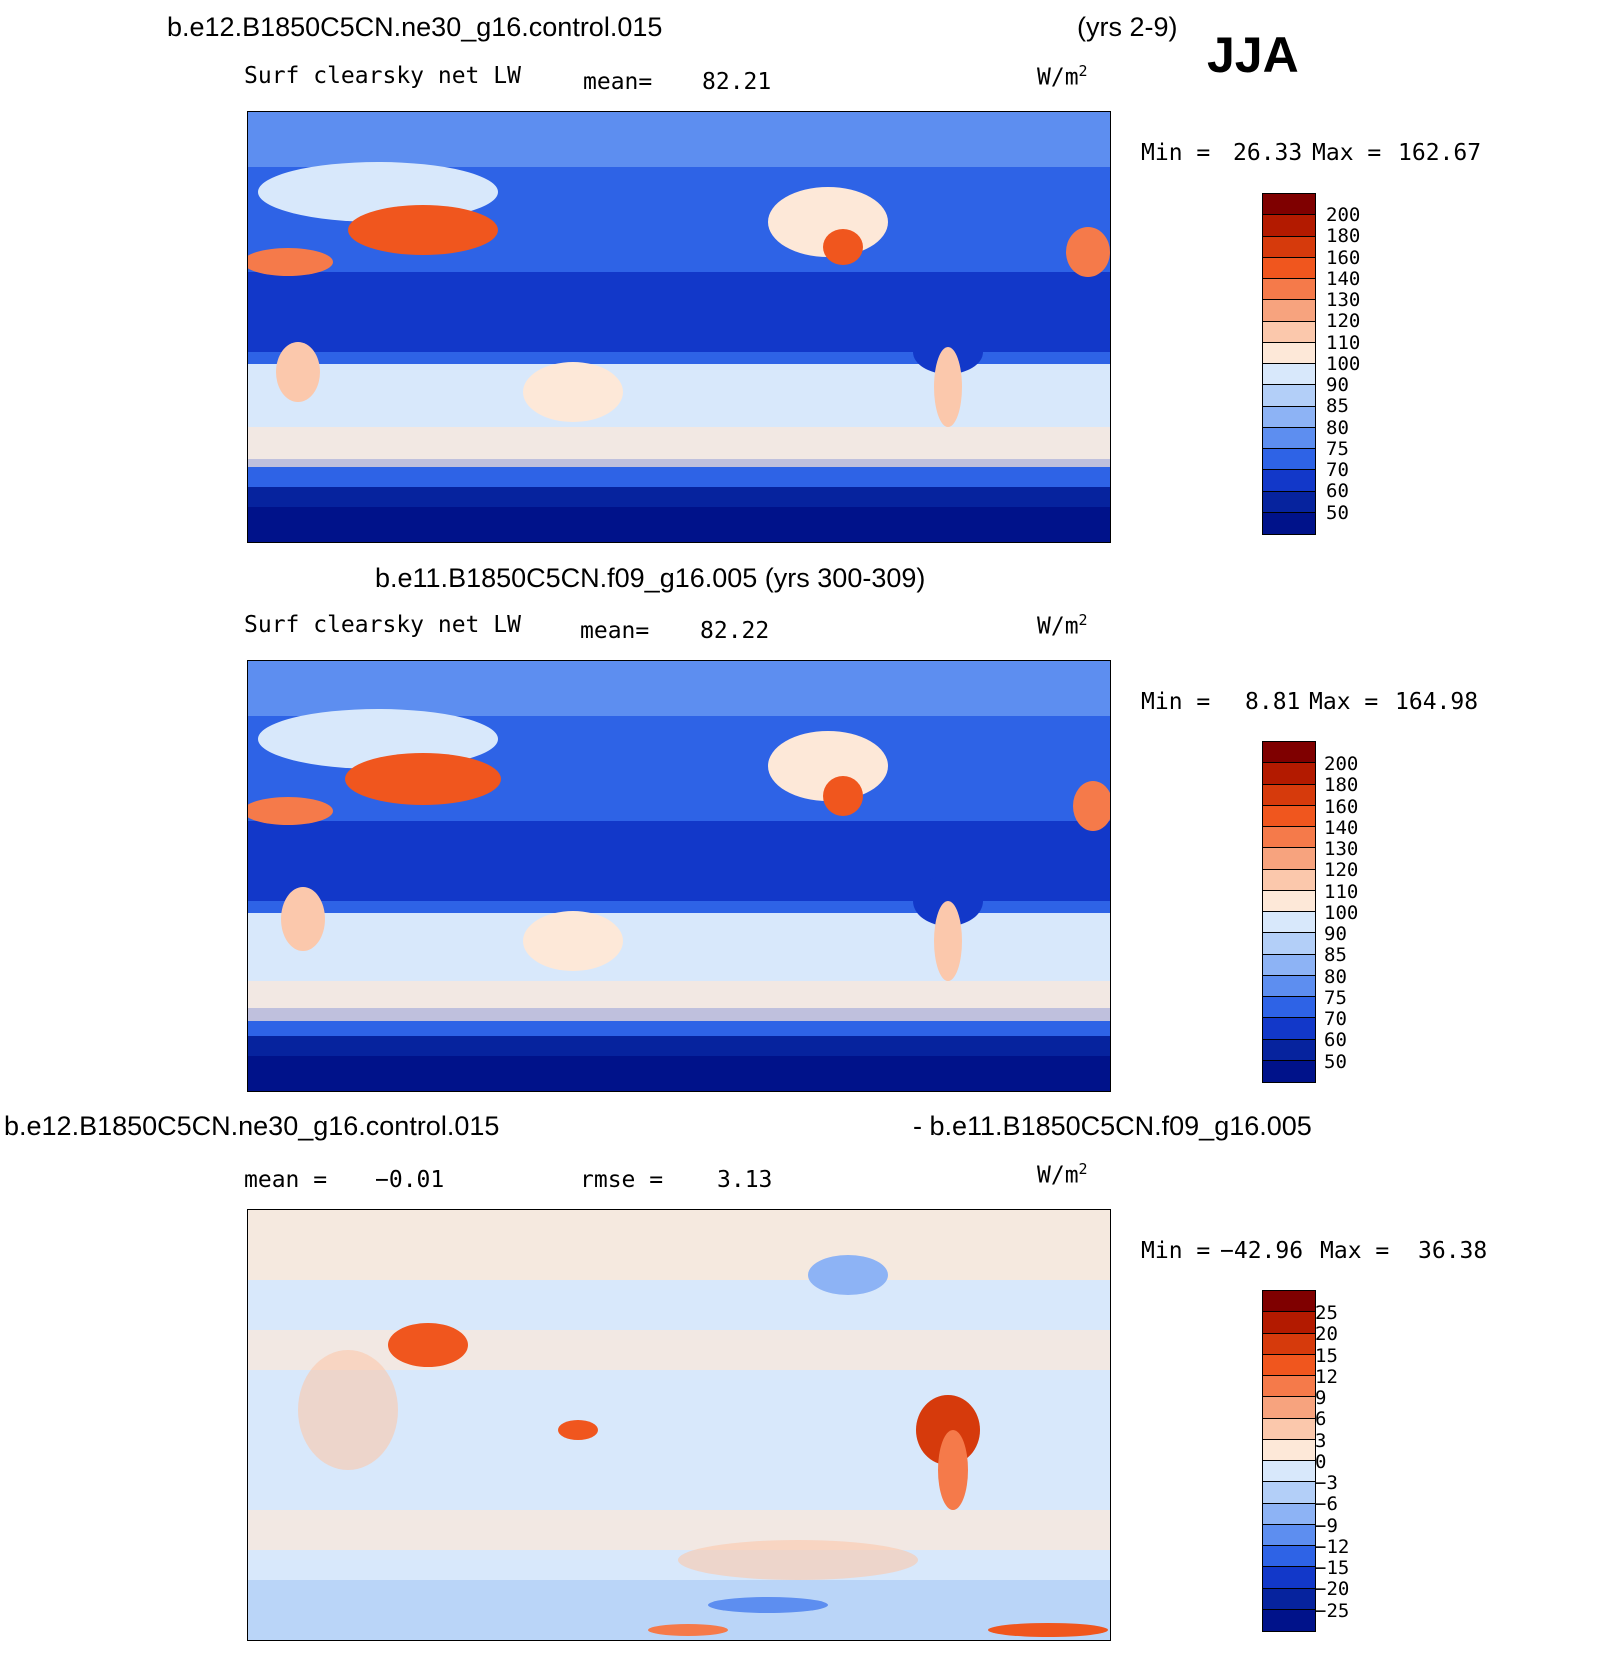 This screenshot has width=1610, height=1669. I want to click on colorbar-label: 75, so click(1337, 448).